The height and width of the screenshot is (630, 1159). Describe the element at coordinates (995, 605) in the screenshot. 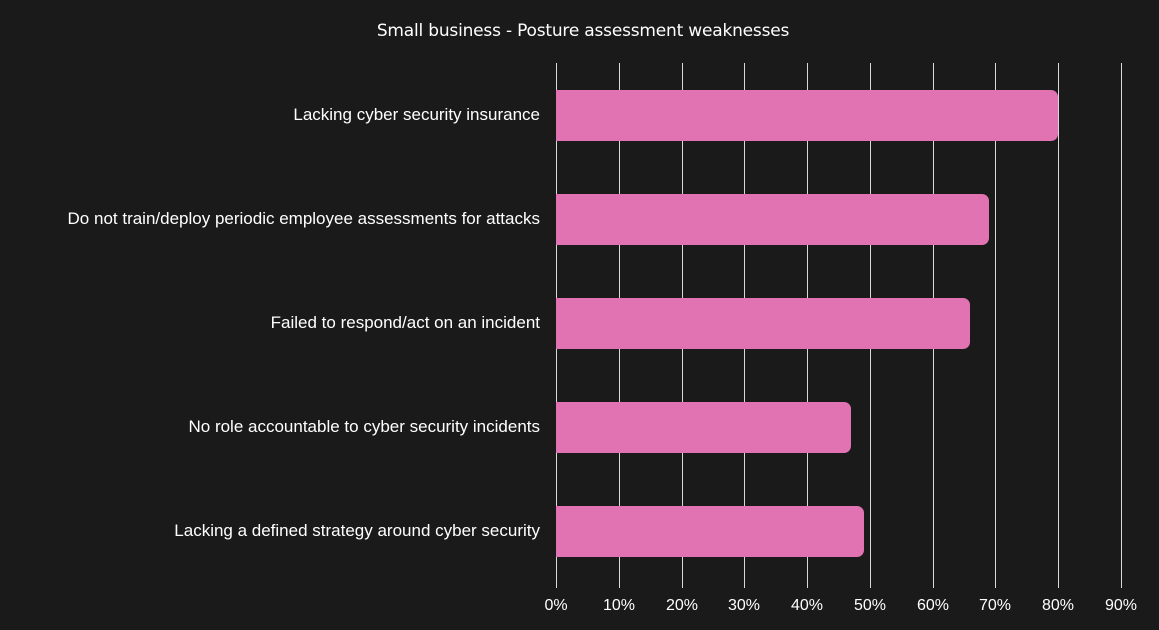

I see `x-tick-label: 70%` at that location.